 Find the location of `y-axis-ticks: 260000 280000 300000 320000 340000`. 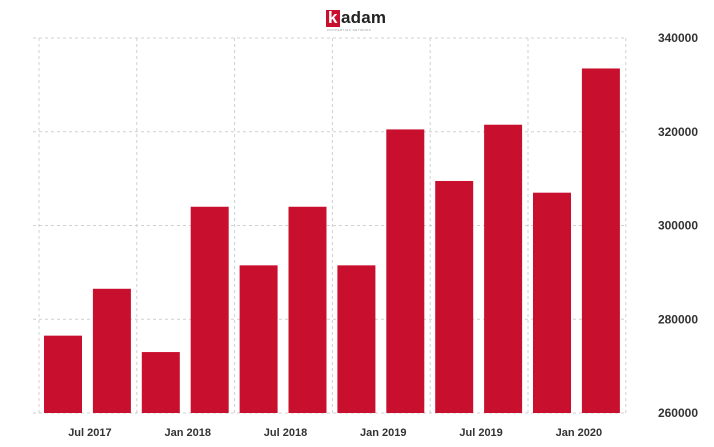

y-axis-ticks: 260000 280000 300000 320000 340000 is located at coordinates (678, 225).